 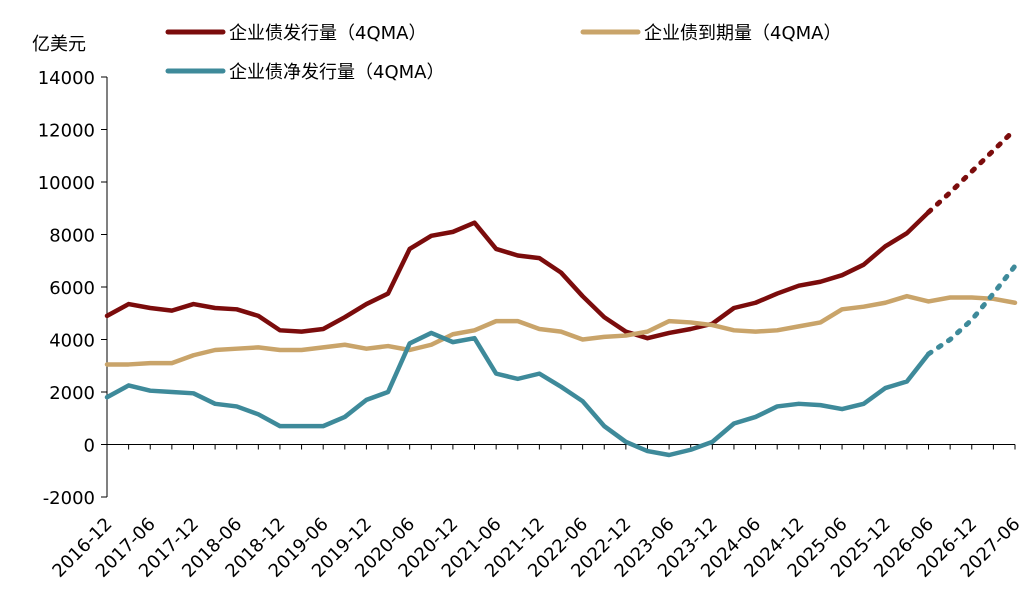 I want to click on legend-label-2: 企业债净发行量（4QMA）, so click(x=336, y=72).